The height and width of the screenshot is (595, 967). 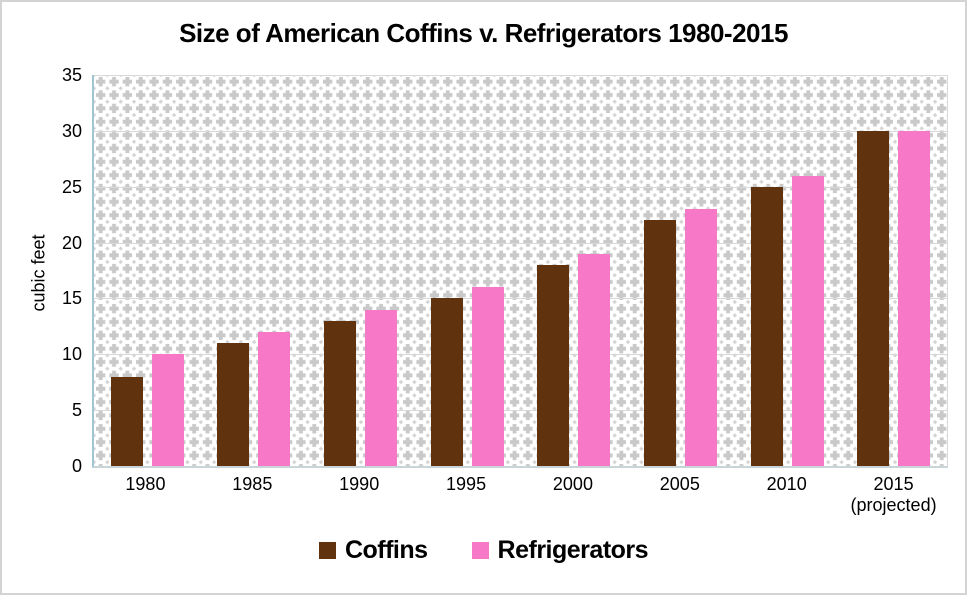 What do you see at coordinates (766, 326) in the screenshot?
I see `bar-coffins-2010` at bounding box center [766, 326].